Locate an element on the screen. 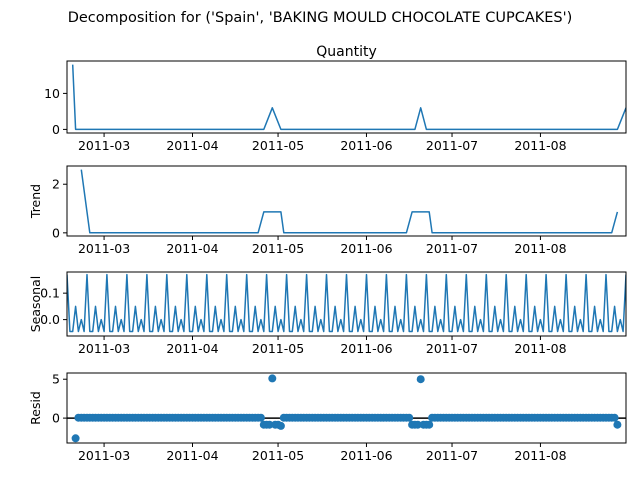 The width and height of the screenshot is (640, 480). y-tick-label: 0.0 is located at coordinates (50, 319).